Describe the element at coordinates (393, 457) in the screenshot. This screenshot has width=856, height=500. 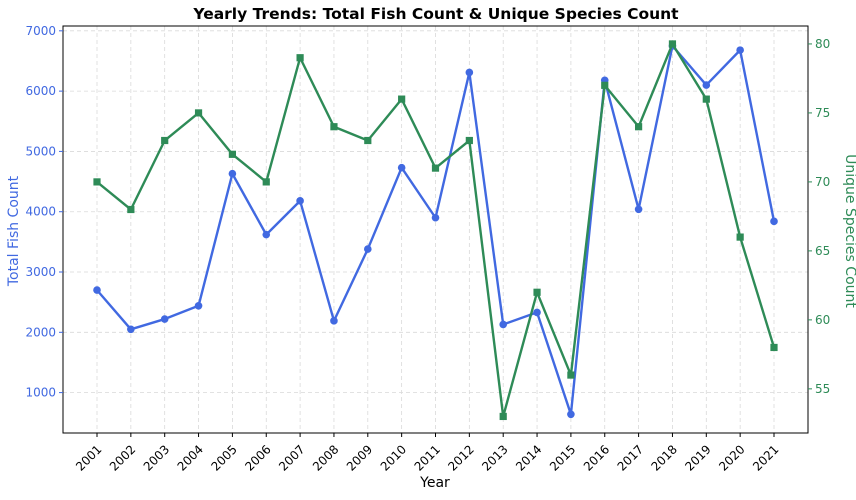
I see `x-tick-label: 2010` at that location.